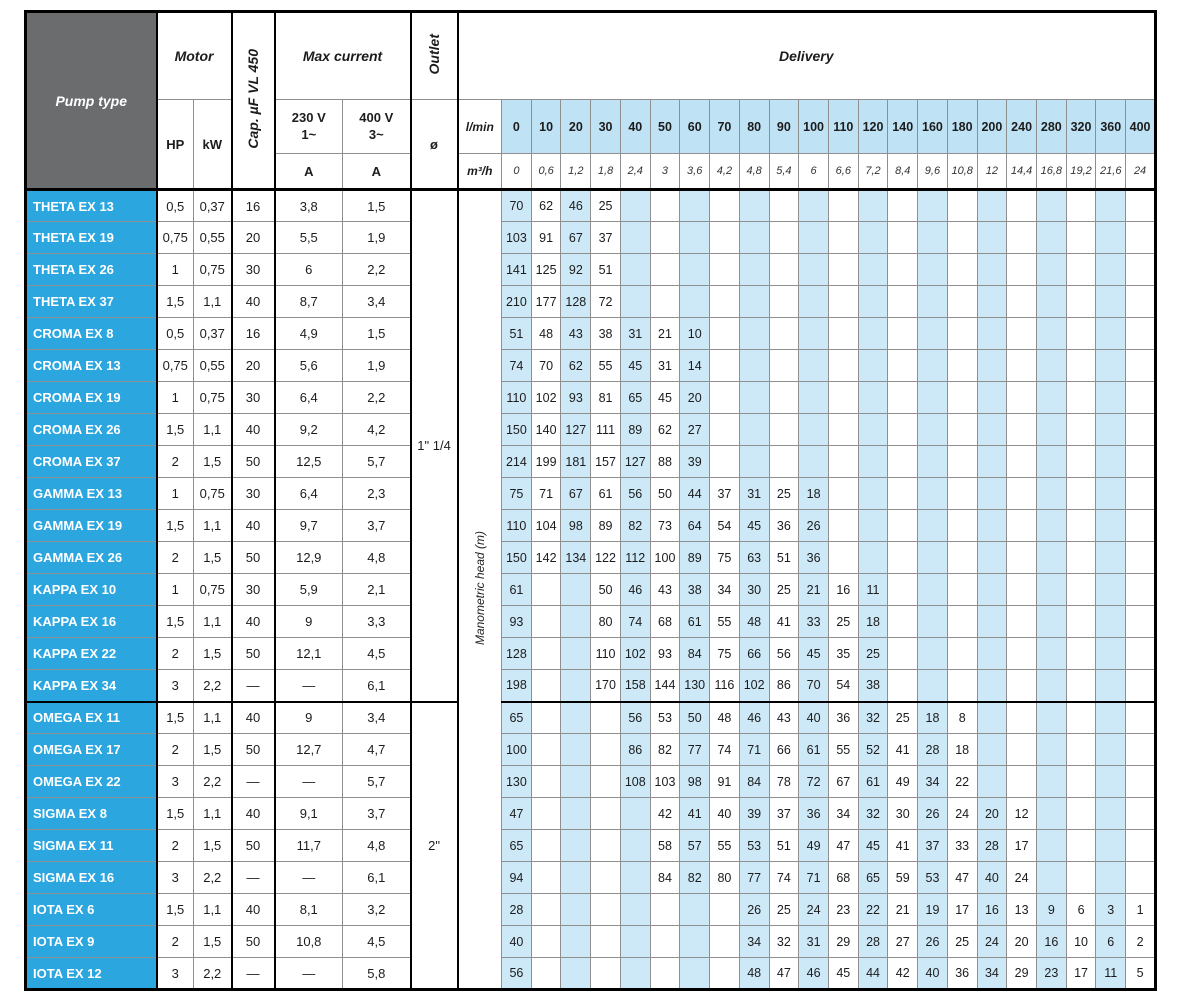 The width and height of the screenshot is (1182, 1000). I want to click on head-value: 6, so click(1111, 941).